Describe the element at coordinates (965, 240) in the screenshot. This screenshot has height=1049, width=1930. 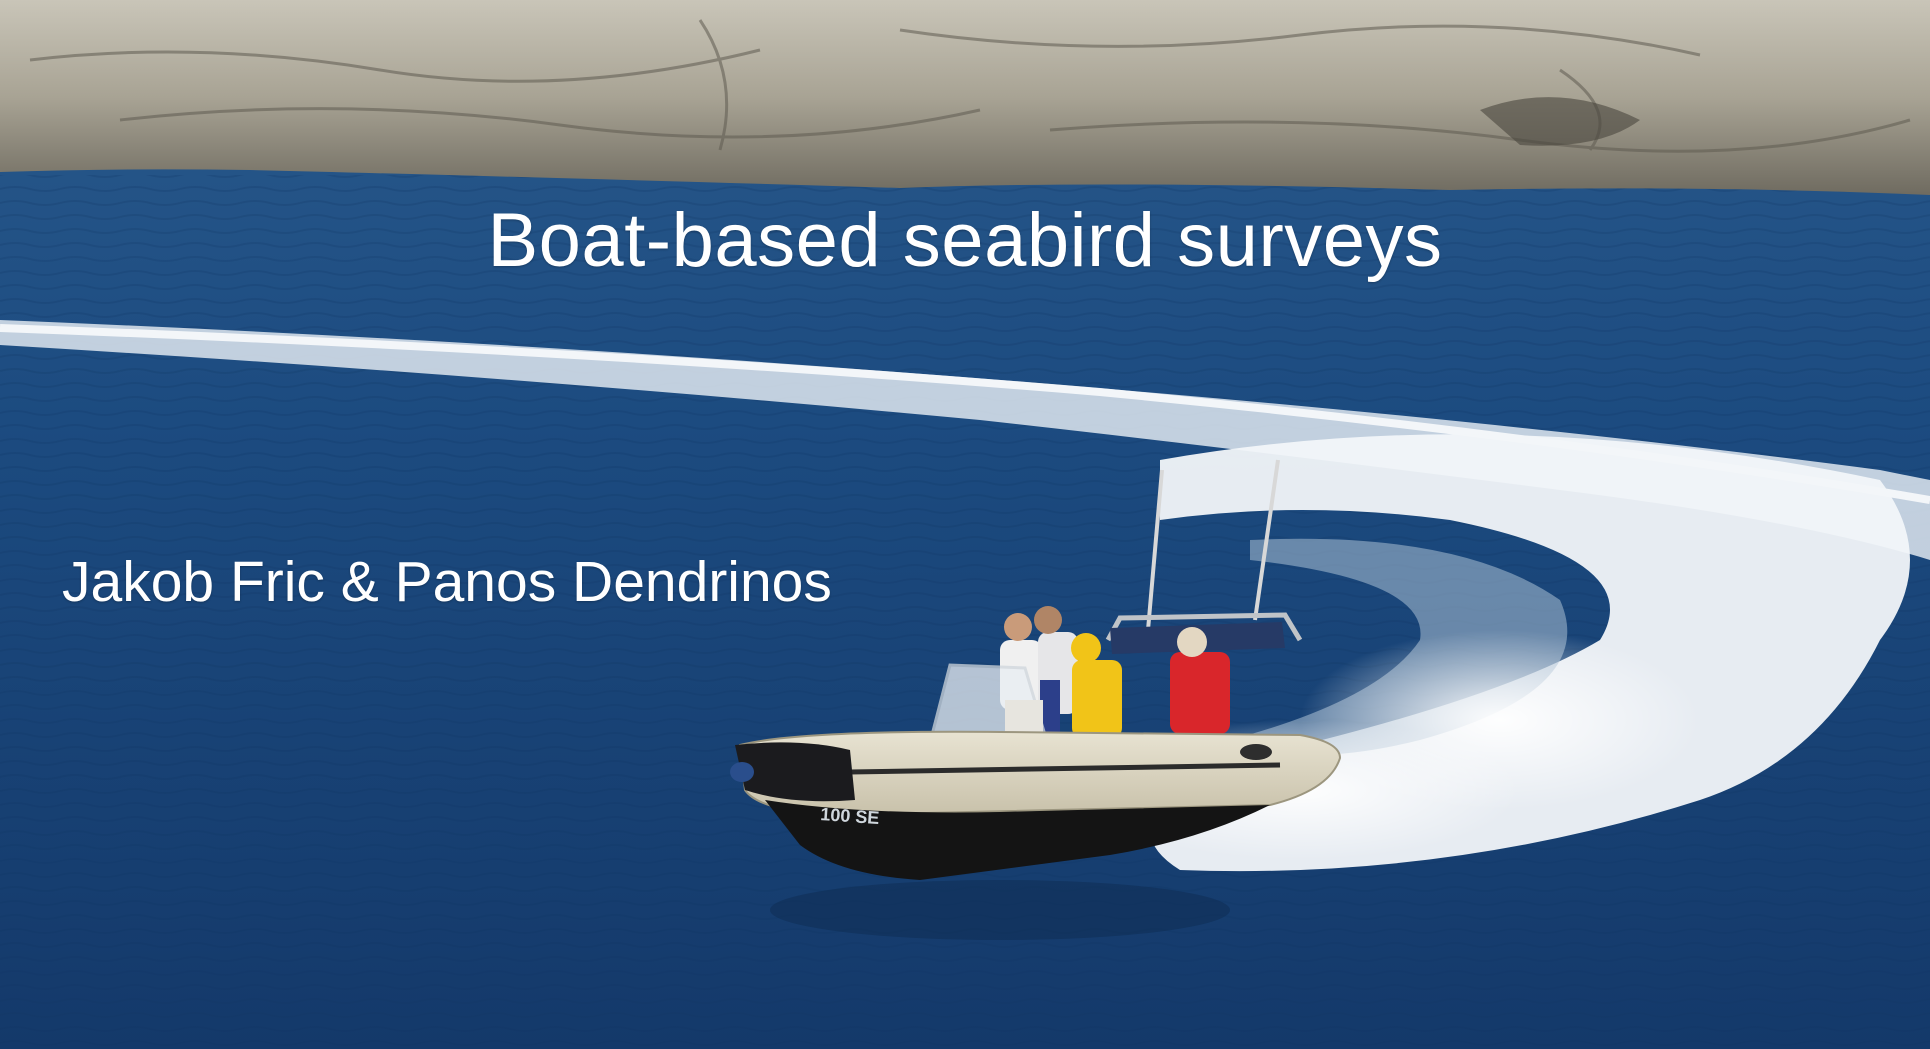
I see `slide-title: Boat-based seabird surveys` at that location.